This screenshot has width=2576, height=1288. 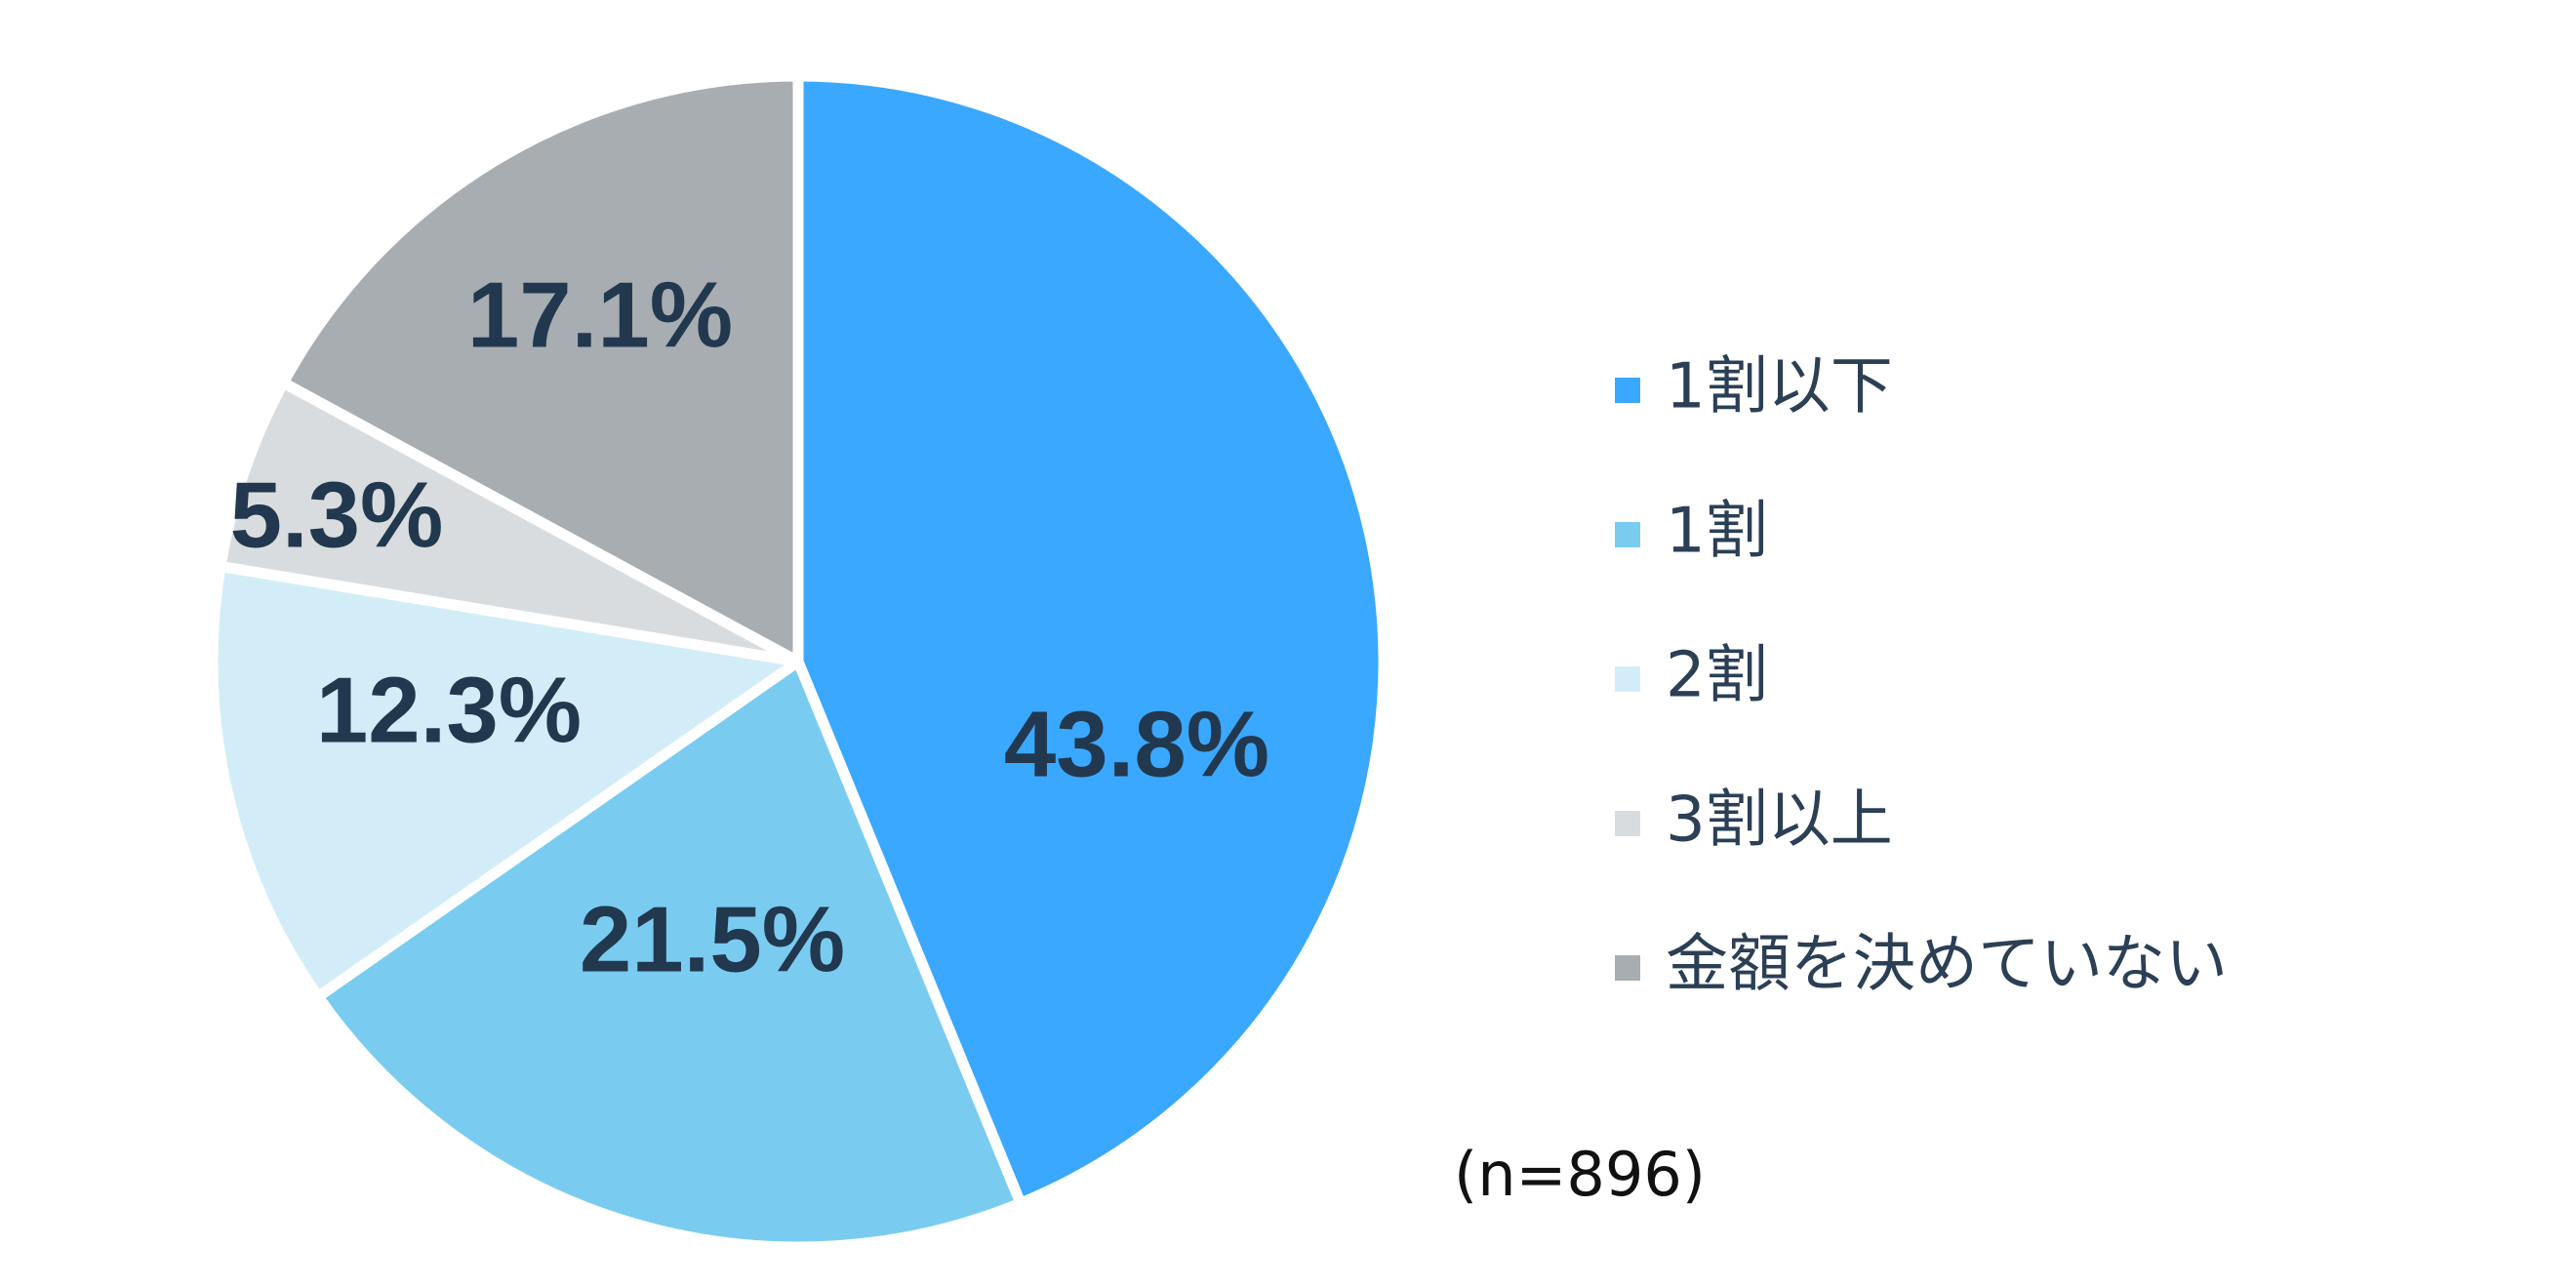 I want to click on legend-label: 金額を決めていない, so click(x=1947, y=965).